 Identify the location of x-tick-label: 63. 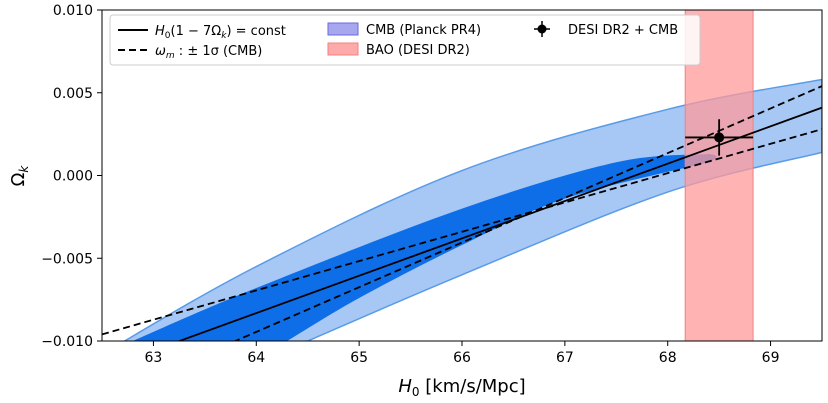
(154, 358).